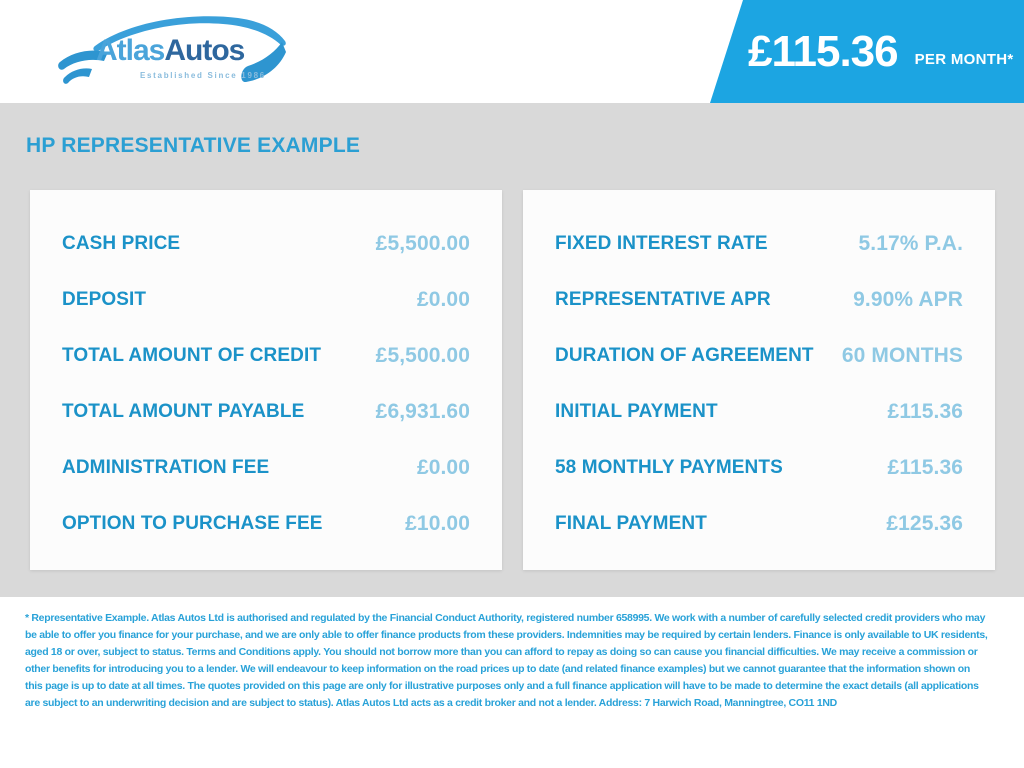 Image resolution: width=1024 pixels, height=768 pixels. I want to click on finance-row: FIXED INTEREST RATE 5.17% P.A., so click(759, 244).